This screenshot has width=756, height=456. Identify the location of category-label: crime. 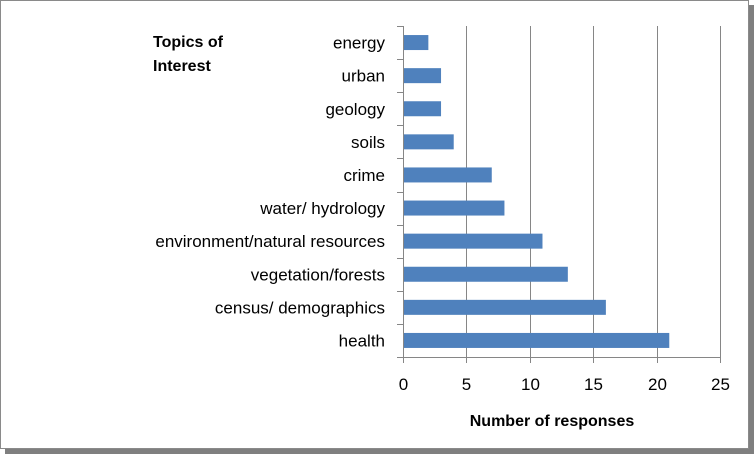
(364, 175).